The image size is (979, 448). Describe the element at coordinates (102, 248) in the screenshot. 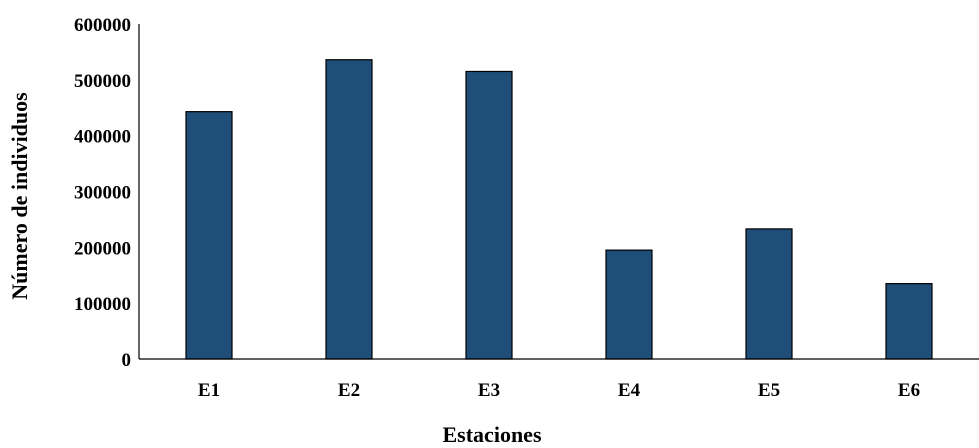

I see `y-tick-label: 200000` at that location.